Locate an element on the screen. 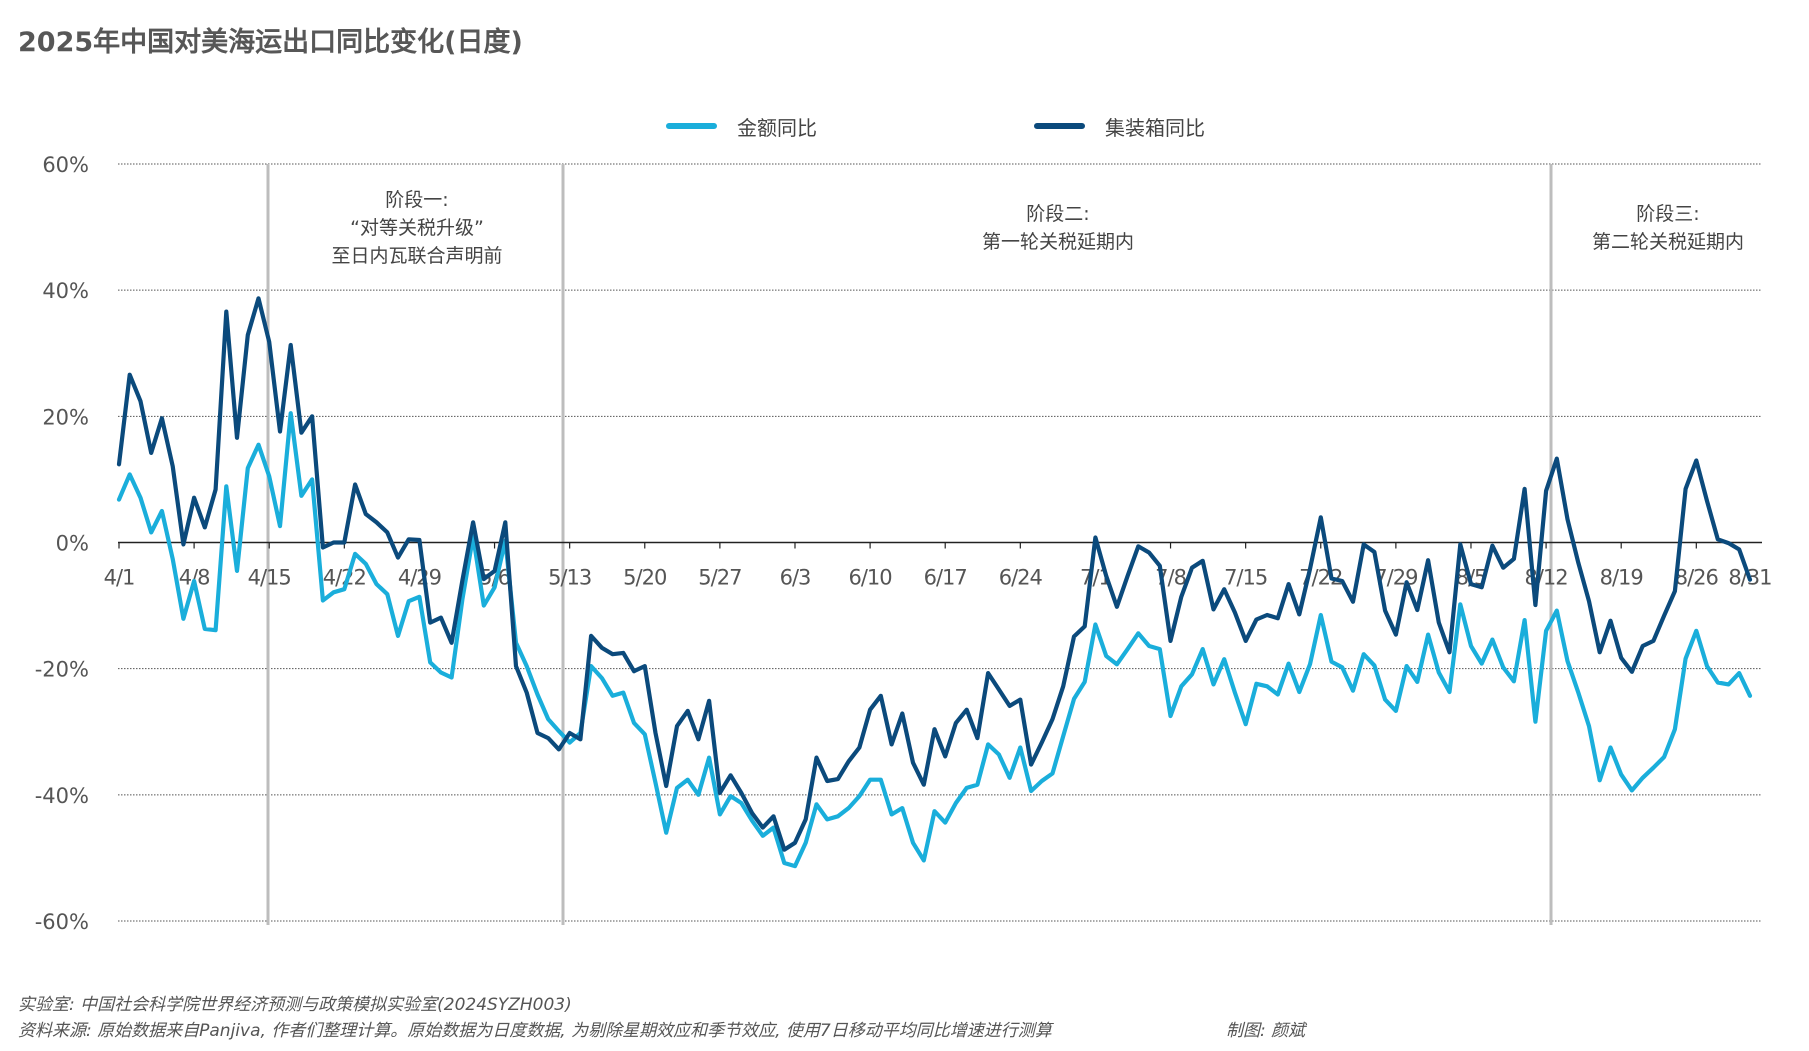 The height and width of the screenshot is (1051, 1809). y-tick-label: 0% is located at coordinates (72, 544).